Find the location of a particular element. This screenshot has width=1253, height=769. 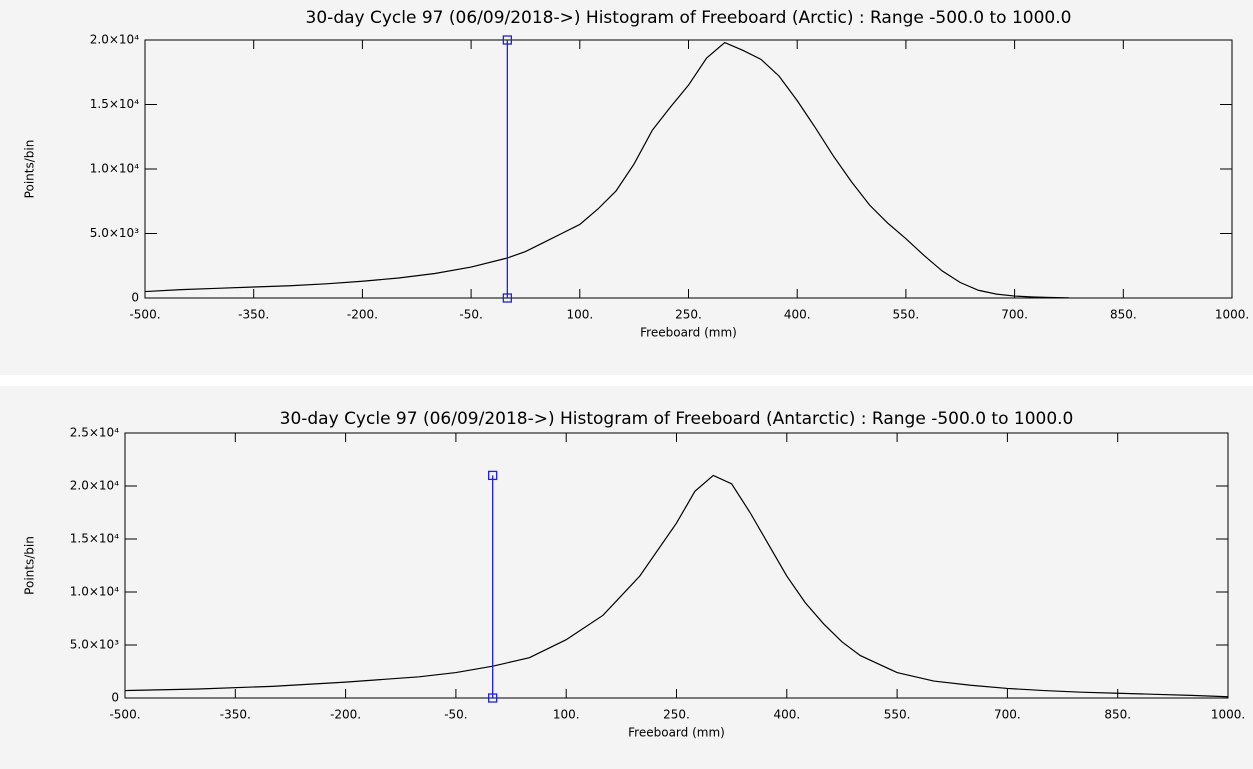

y-tick-label: 2.5×10⁴ is located at coordinates (94, 433).